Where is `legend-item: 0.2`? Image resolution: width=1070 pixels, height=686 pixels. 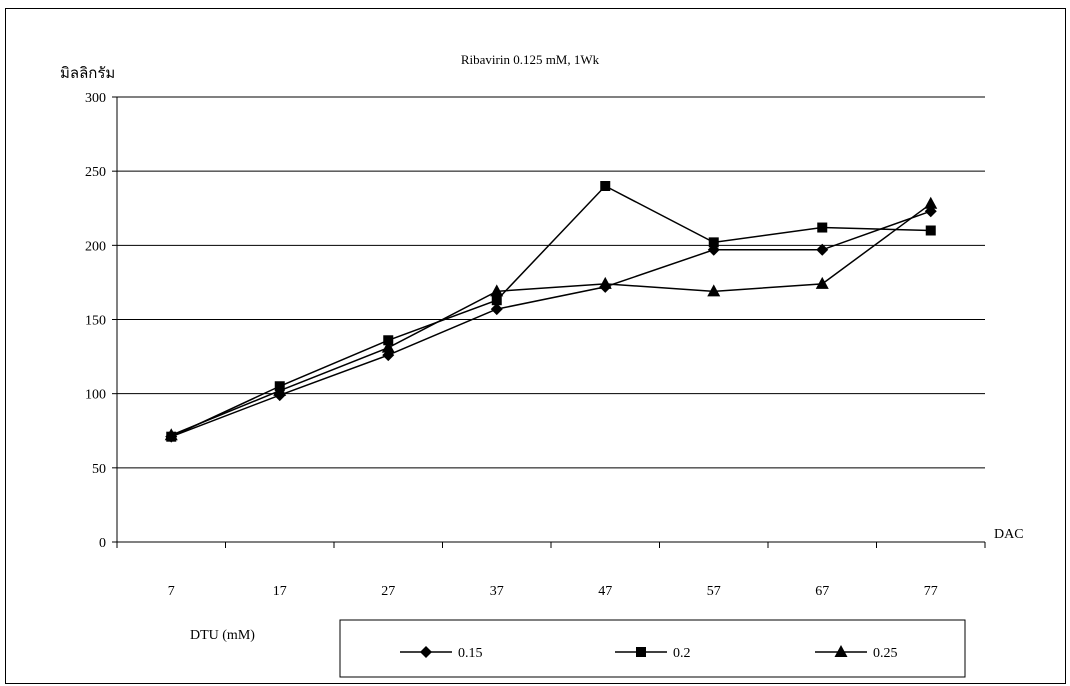 legend-item: 0.2 is located at coordinates (653, 653).